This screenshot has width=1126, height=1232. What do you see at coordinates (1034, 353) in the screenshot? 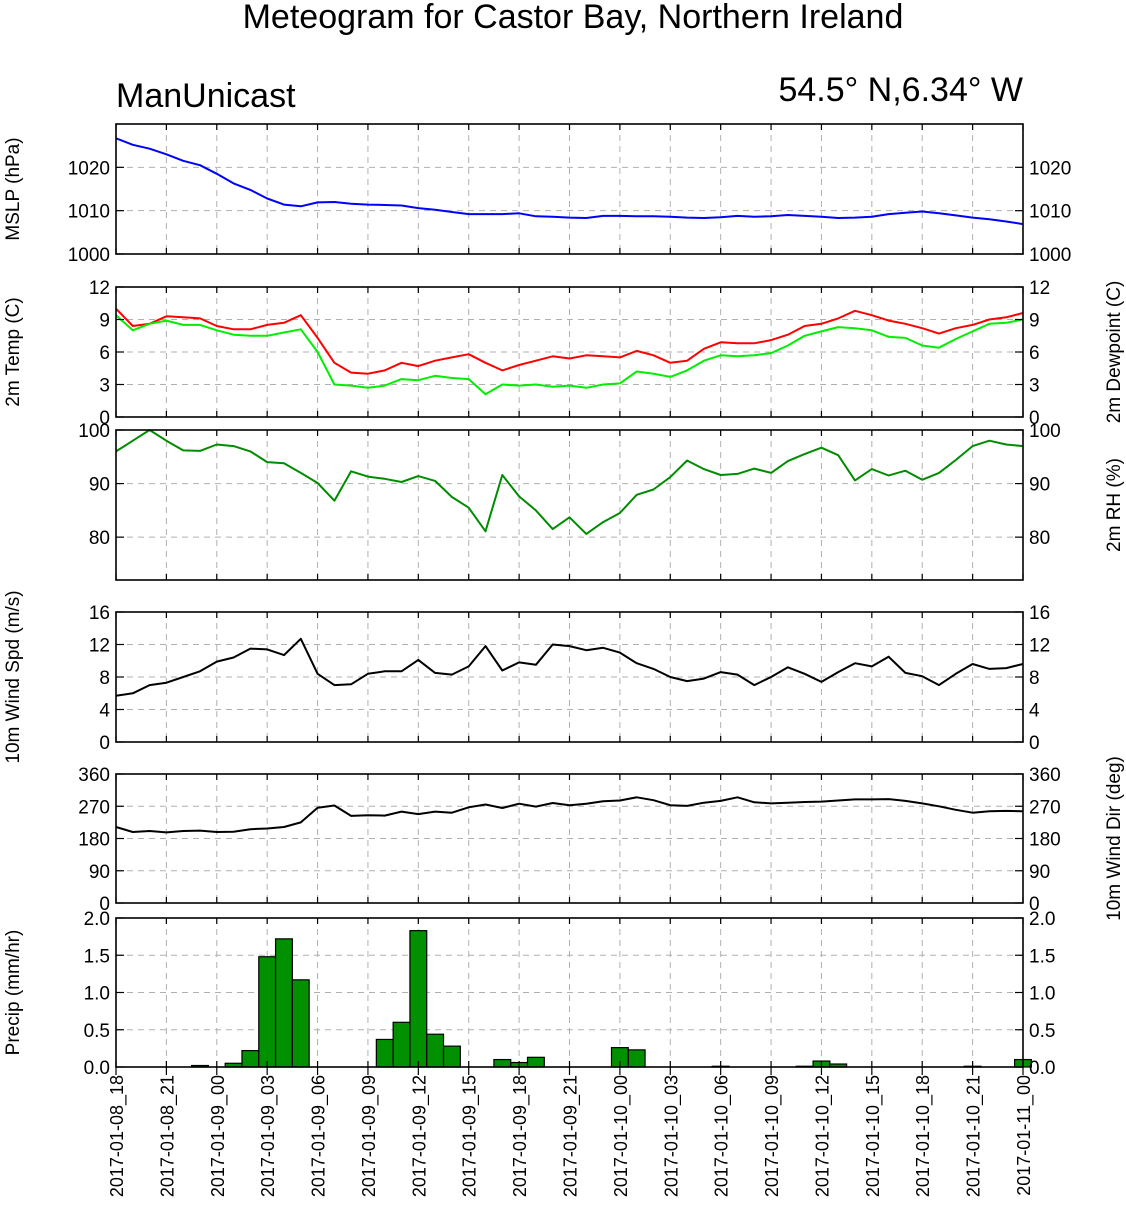
I see `y-tick-label-right: 6` at bounding box center [1034, 353].